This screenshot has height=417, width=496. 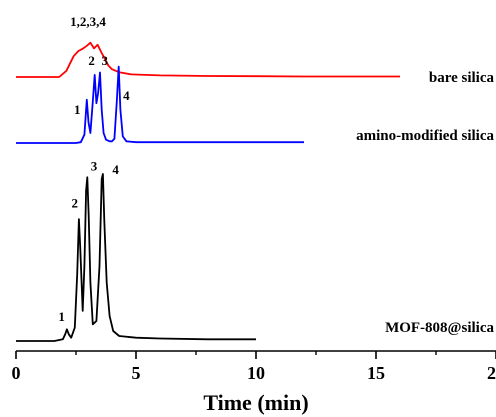 What do you see at coordinates (77, 109) in the screenshot?
I see `peak-label-2-1: 1` at bounding box center [77, 109].